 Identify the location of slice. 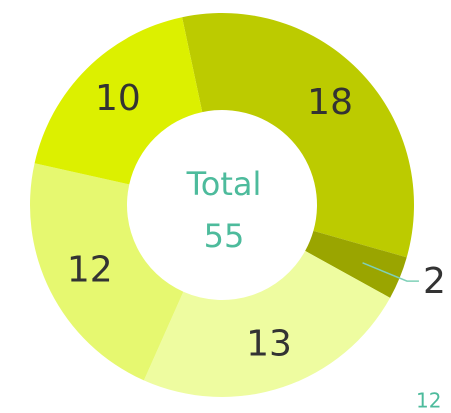
(356, 264).